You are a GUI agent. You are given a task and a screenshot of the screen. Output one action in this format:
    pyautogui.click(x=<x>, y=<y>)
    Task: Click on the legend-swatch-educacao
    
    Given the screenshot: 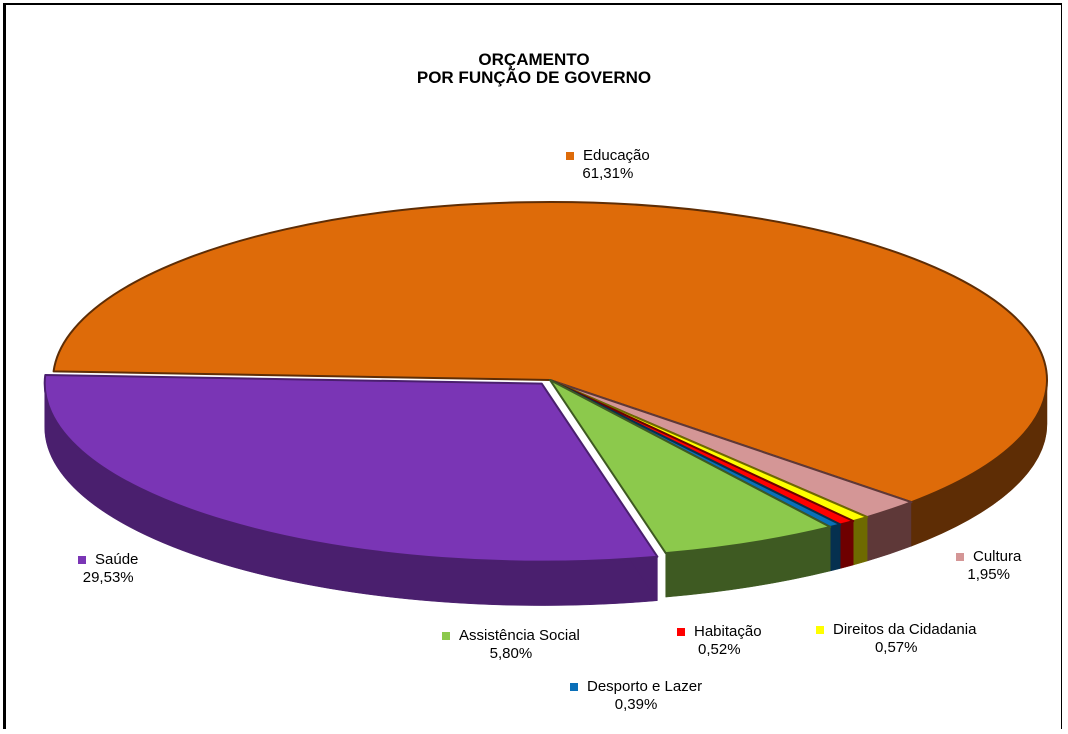 What is the action you would take?
    pyautogui.click(x=570, y=156)
    